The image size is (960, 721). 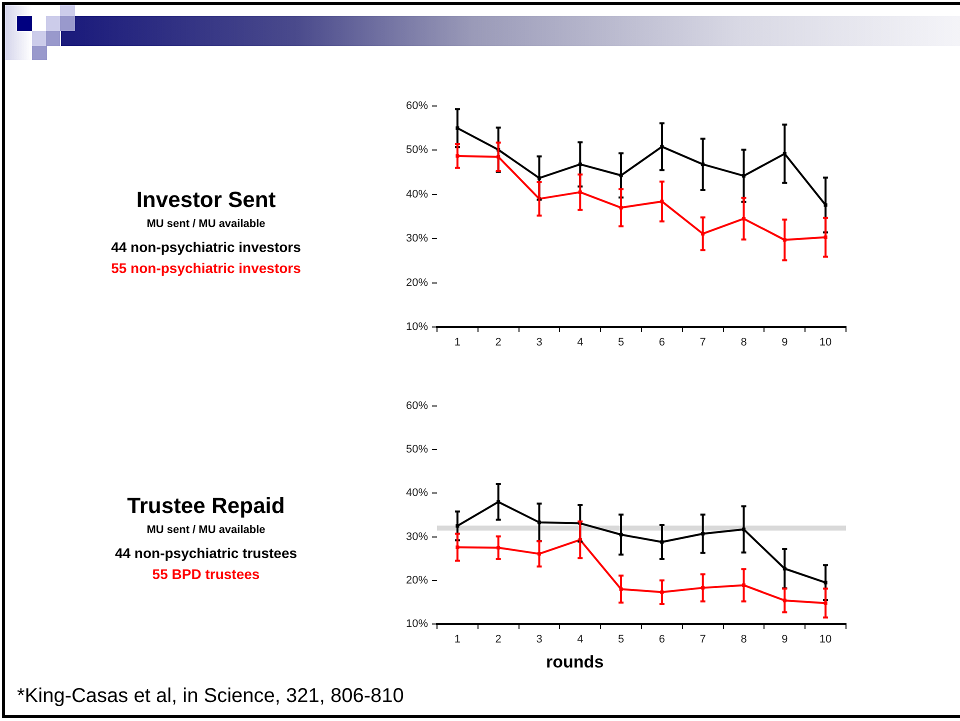 What do you see at coordinates (206, 268) in the screenshot?
I see `text: 55 non-psychiatric investors` at bounding box center [206, 268].